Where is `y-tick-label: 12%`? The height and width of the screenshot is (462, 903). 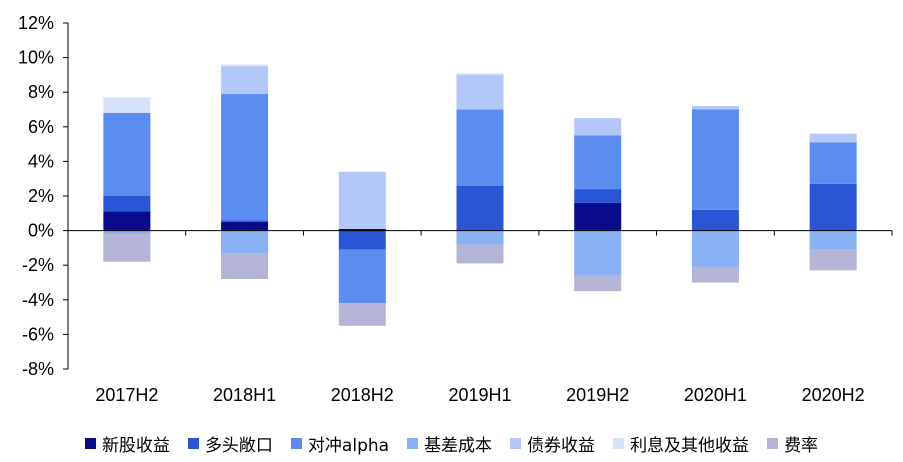 y-tick-label: 12% is located at coordinates (36, 23).